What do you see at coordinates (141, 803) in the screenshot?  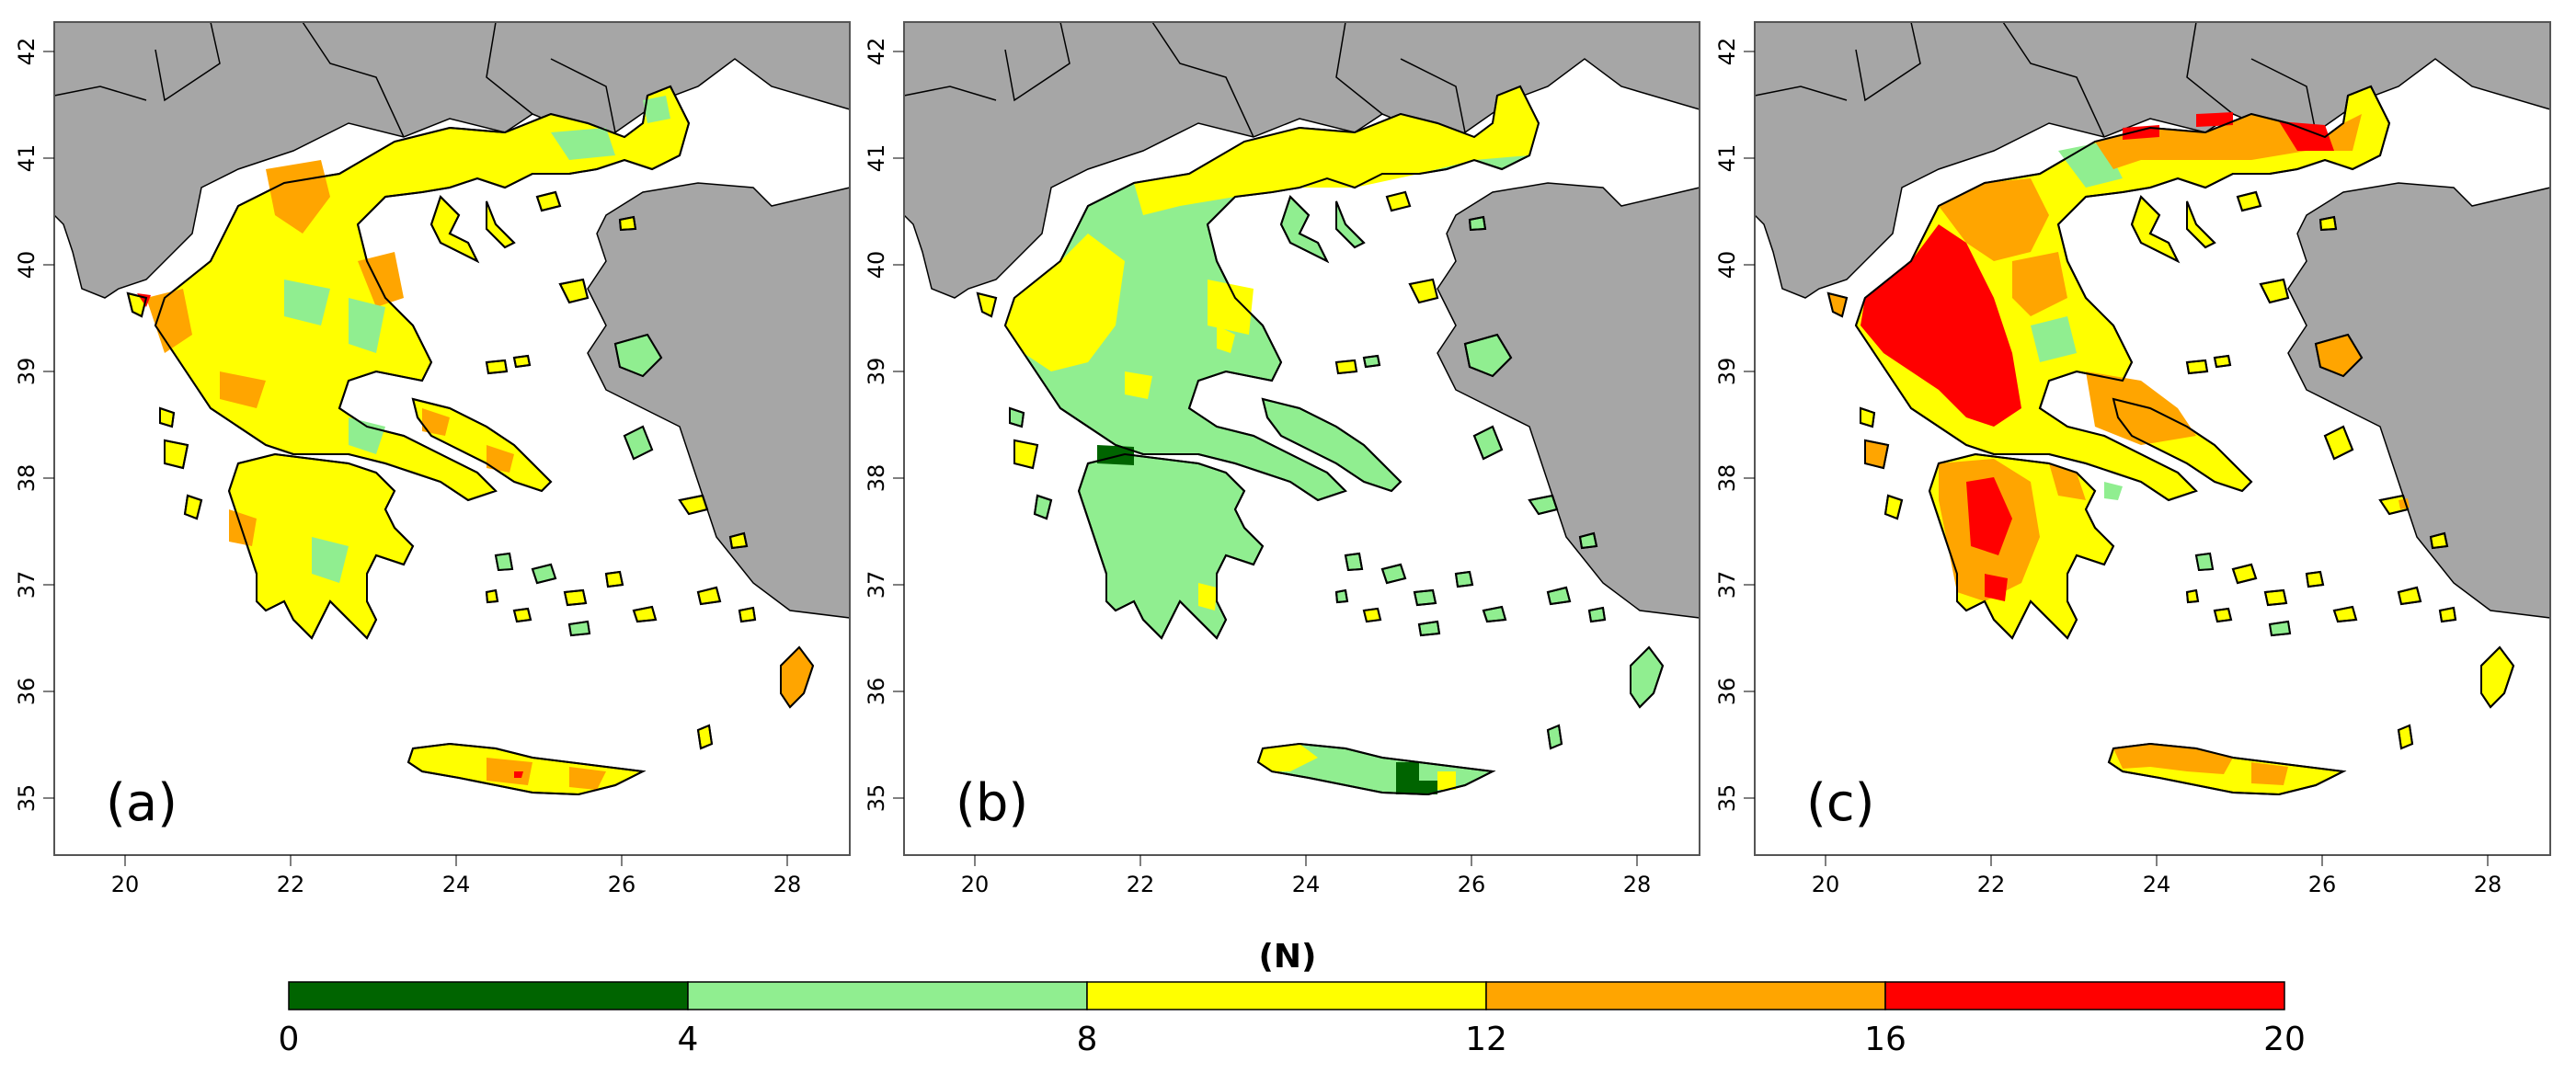 I see `panel-label: (a)` at bounding box center [141, 803].